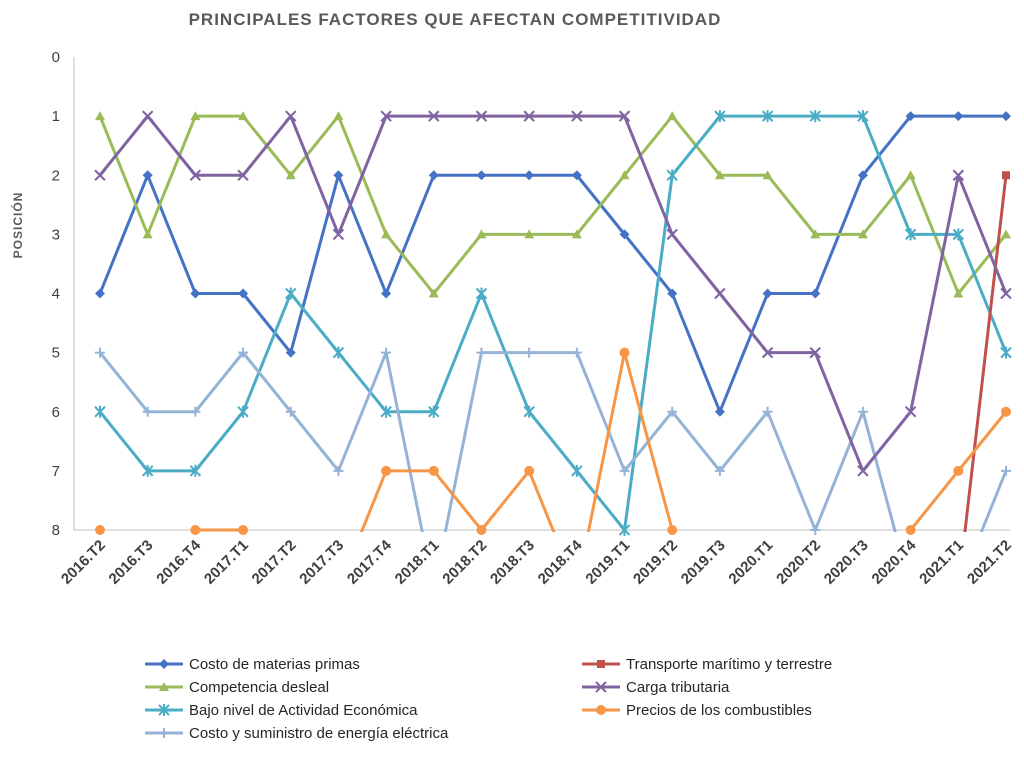 Image resolution: width=1024 pixels, height=760 pixels. I want to click on legend-item: Competencia desleal, so click(237, 687).